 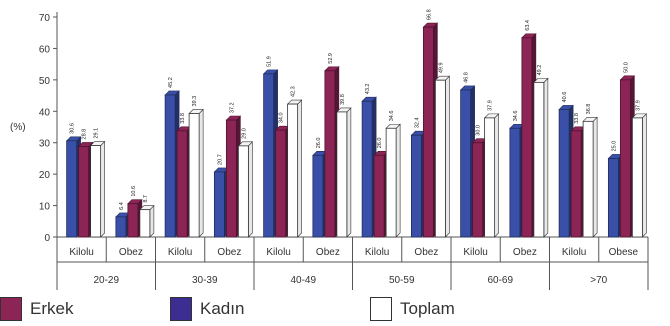 I want to click on legend-swatch-toplam, so click(x=381, y=309).